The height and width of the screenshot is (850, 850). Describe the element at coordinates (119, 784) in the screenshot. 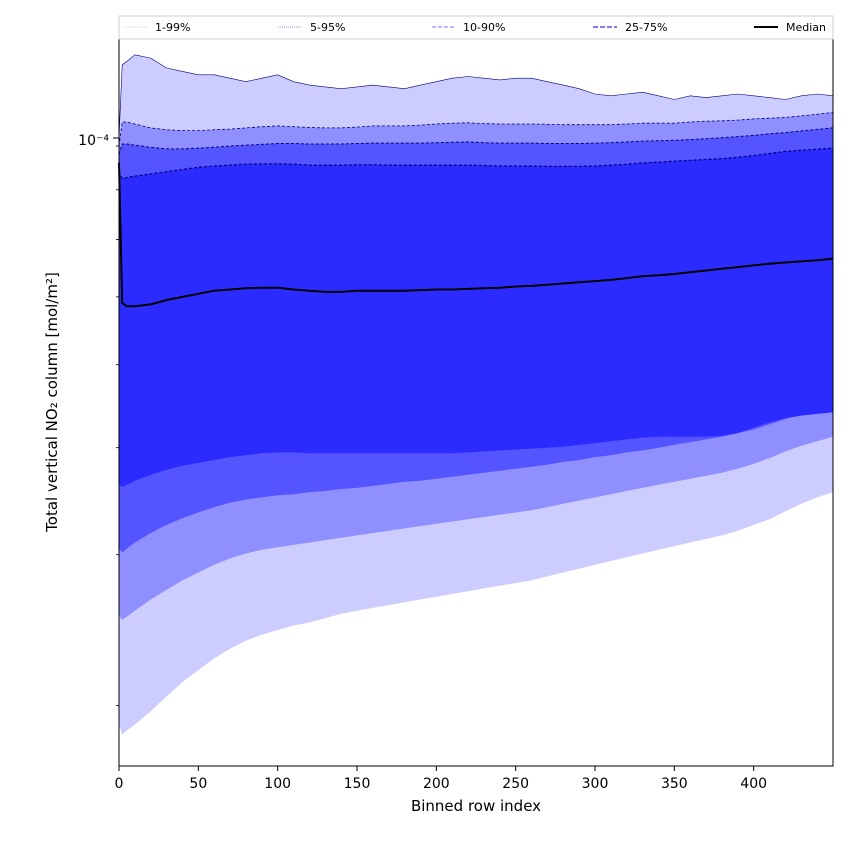

I see `x-tick-label-0: 0` at that location.